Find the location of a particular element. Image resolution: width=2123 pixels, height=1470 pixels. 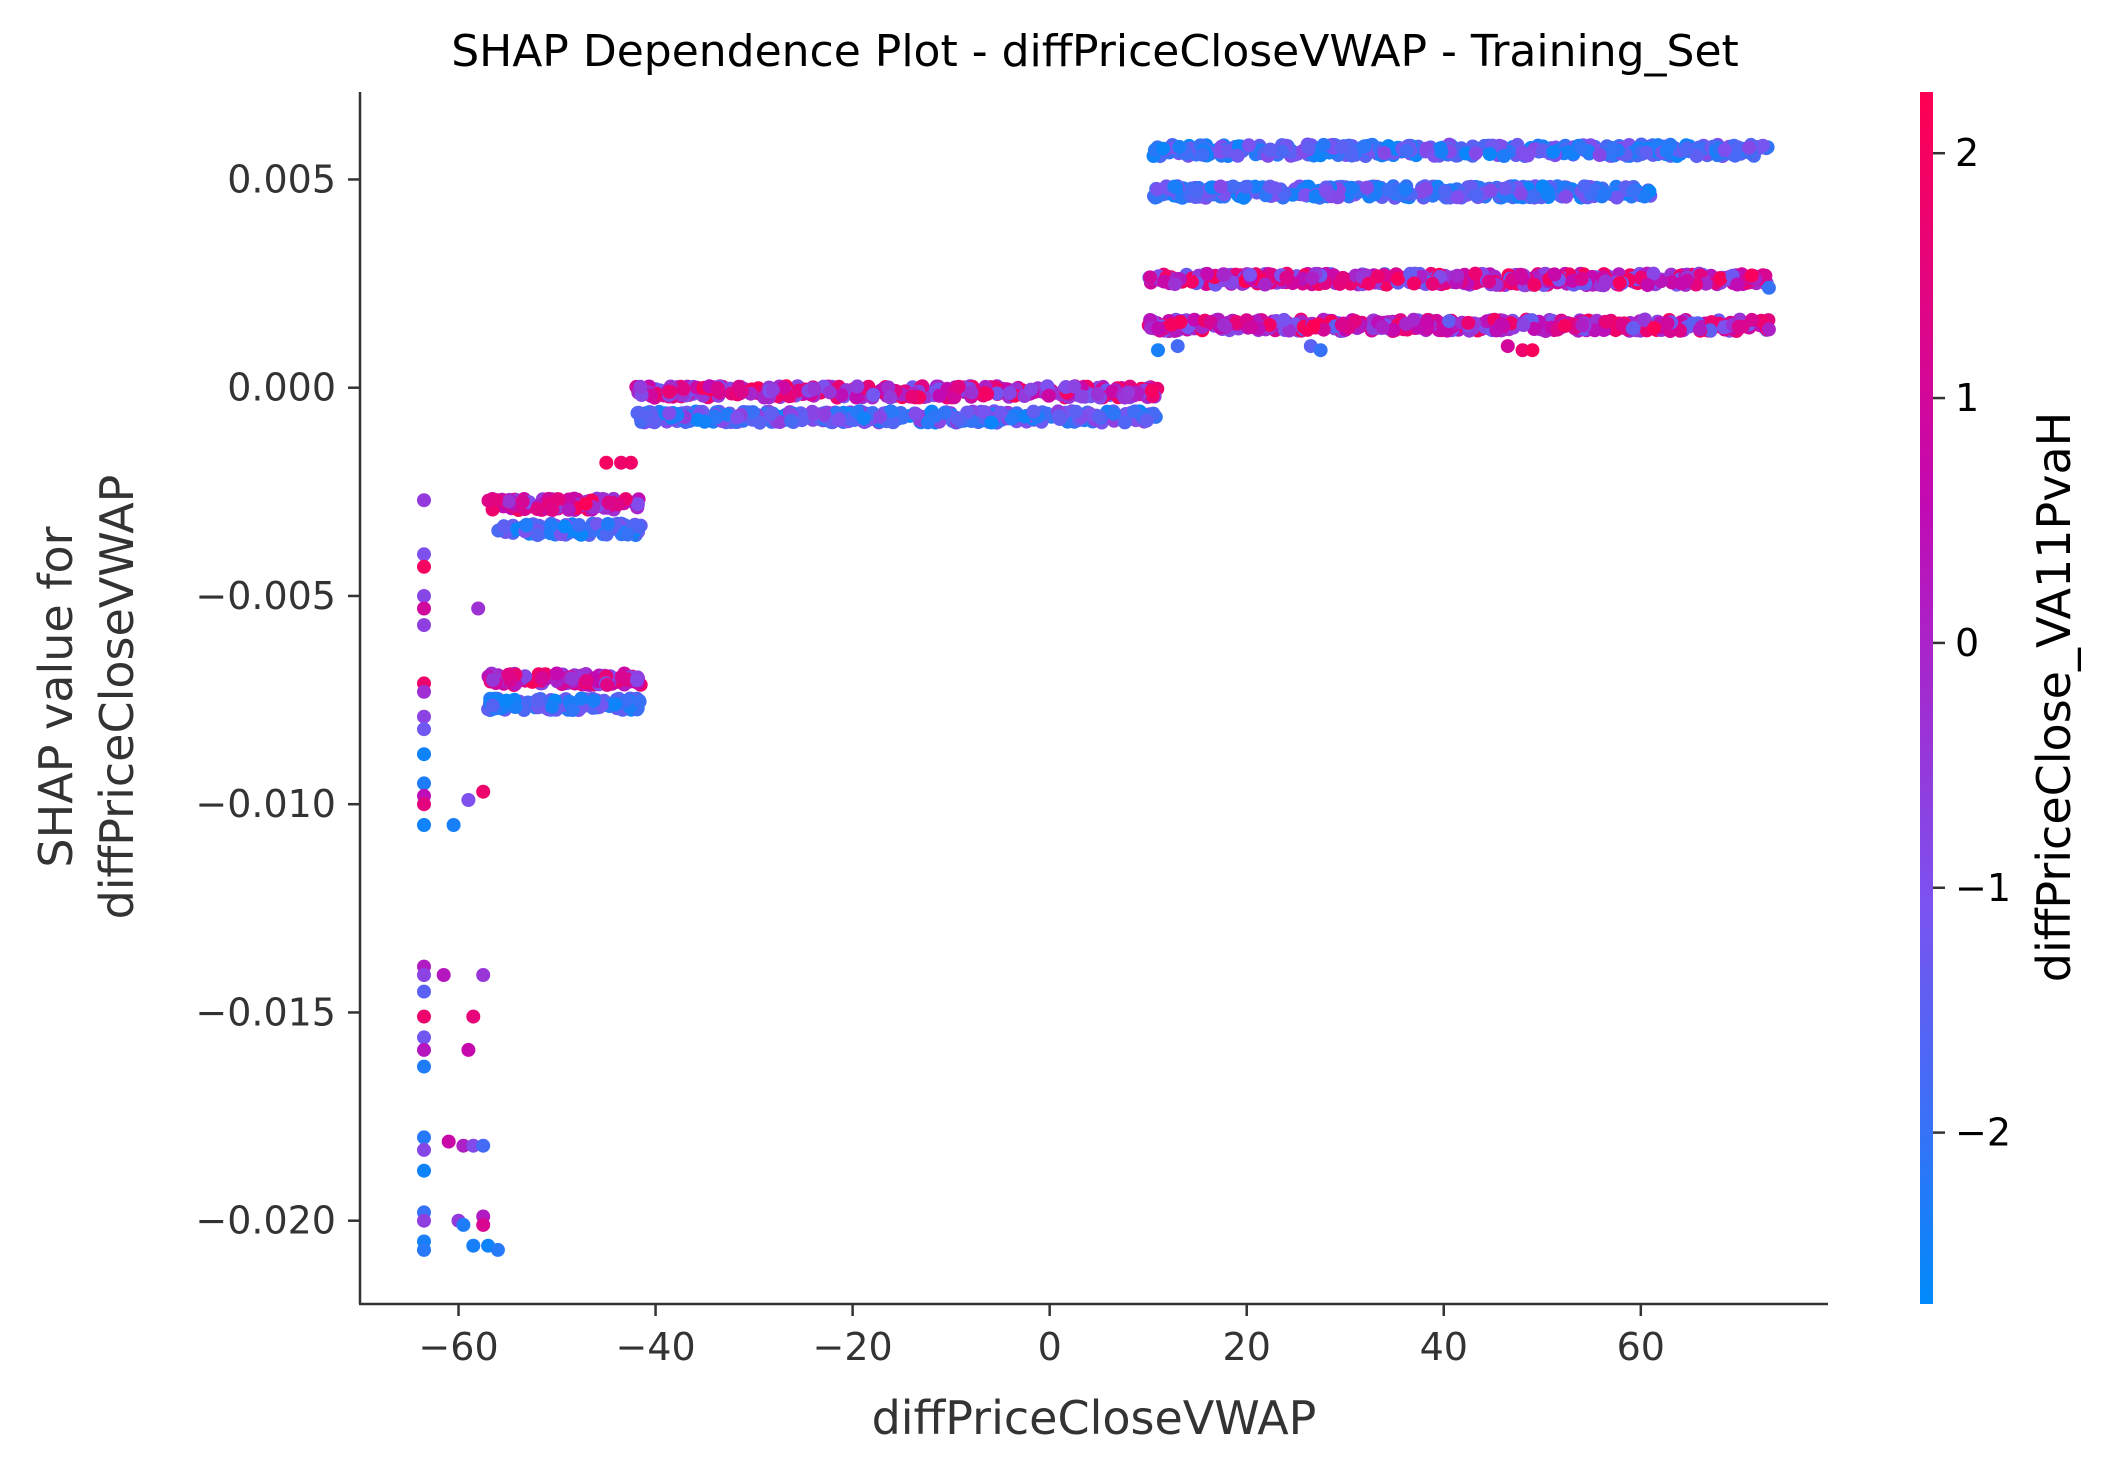

x-tick-label: 0 is located at coordinates (1050, 1347).